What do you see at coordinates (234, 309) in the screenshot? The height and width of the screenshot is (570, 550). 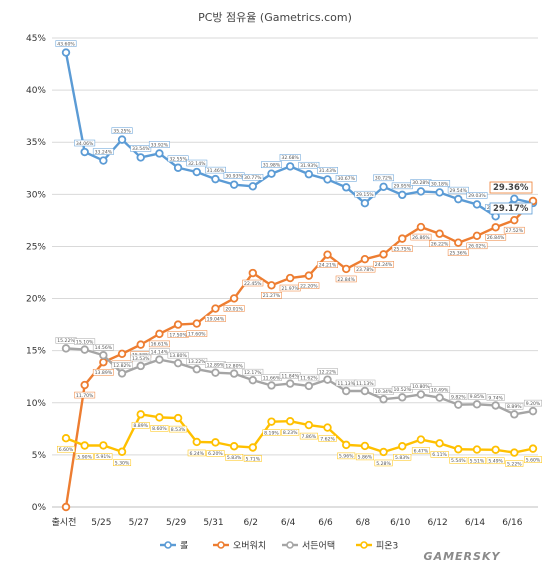 I see `data-label: 20.01%` at bounding box center [234, 309].